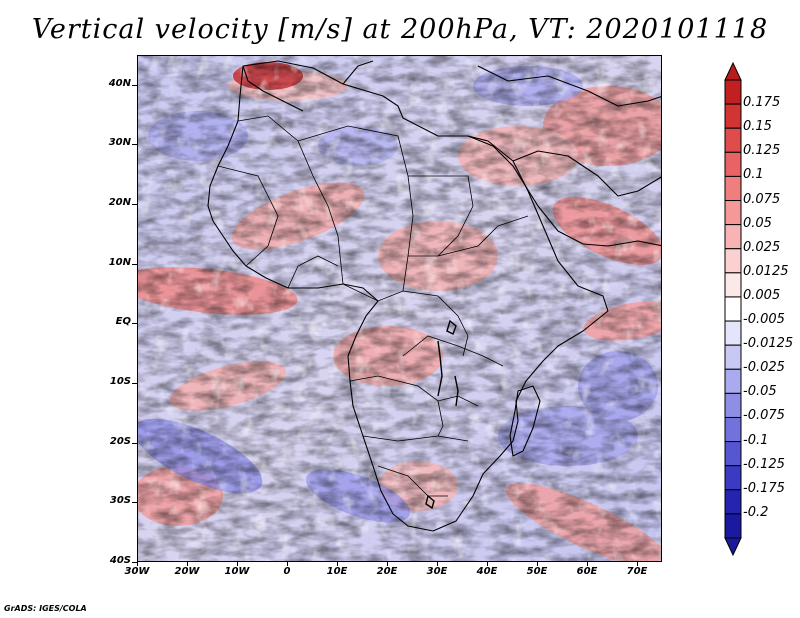 The width and height of the screenshot is (800, 618). What do you see at coordinates (119, 203) in the screenshot?
I see `lat-label: 20N` at bounding box center [119, 203].